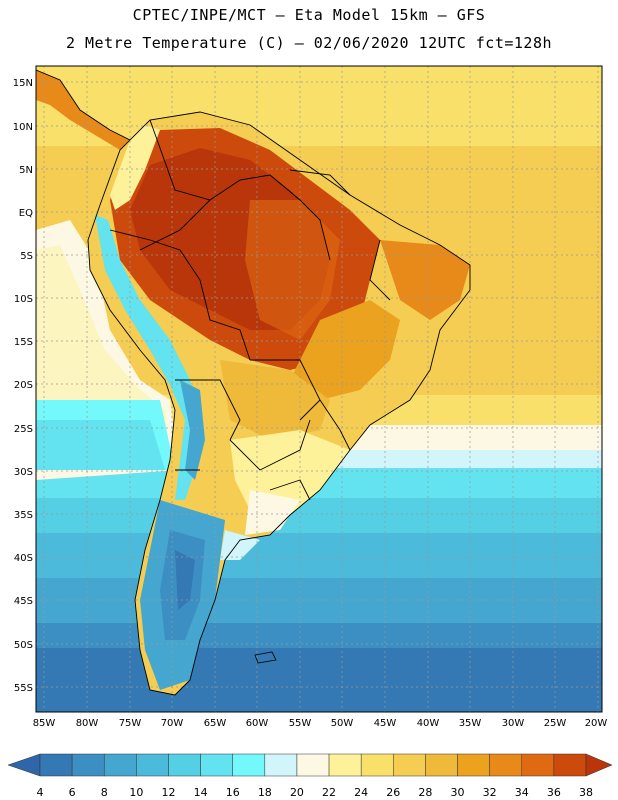  What do you see at coordinates (361, 792) in the screenshot?
I see `colorbar-label: 24` at bounding box center [361, 792].